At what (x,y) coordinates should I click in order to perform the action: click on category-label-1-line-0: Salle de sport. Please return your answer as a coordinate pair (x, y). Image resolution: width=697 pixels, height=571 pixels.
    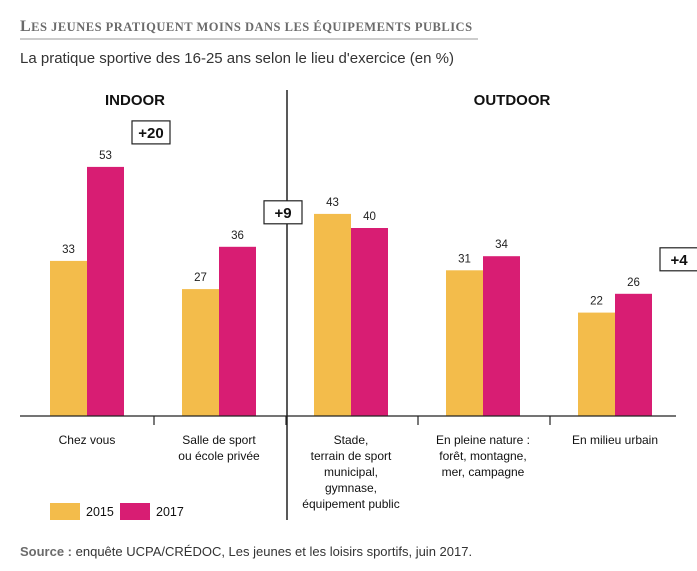
    Looking at the image, I should click on (219, 440).